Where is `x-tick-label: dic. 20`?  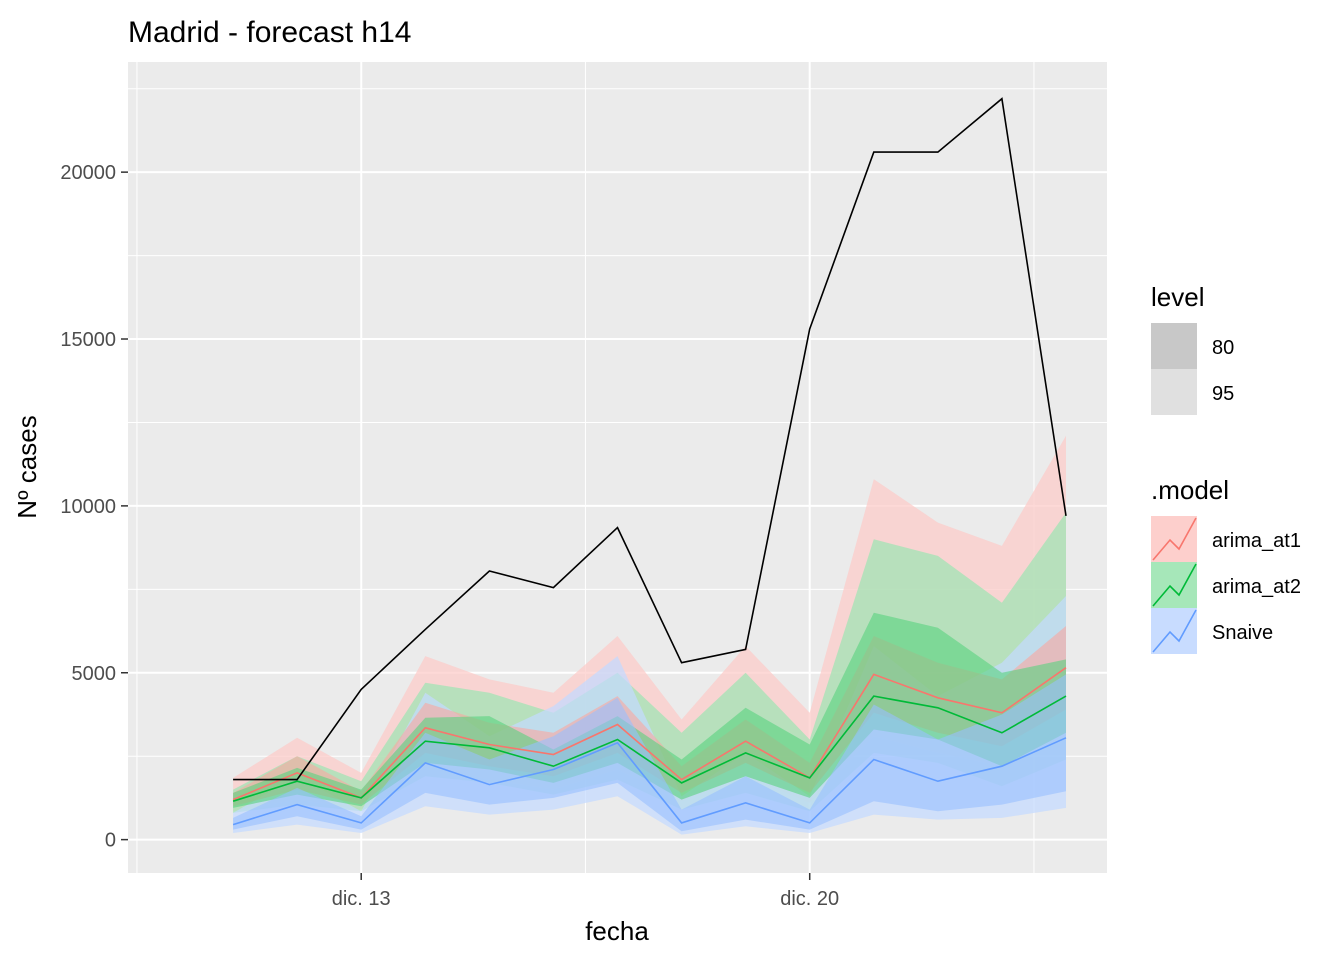
x-tick-label: dic. 20 is located at coordinates (809, 899).